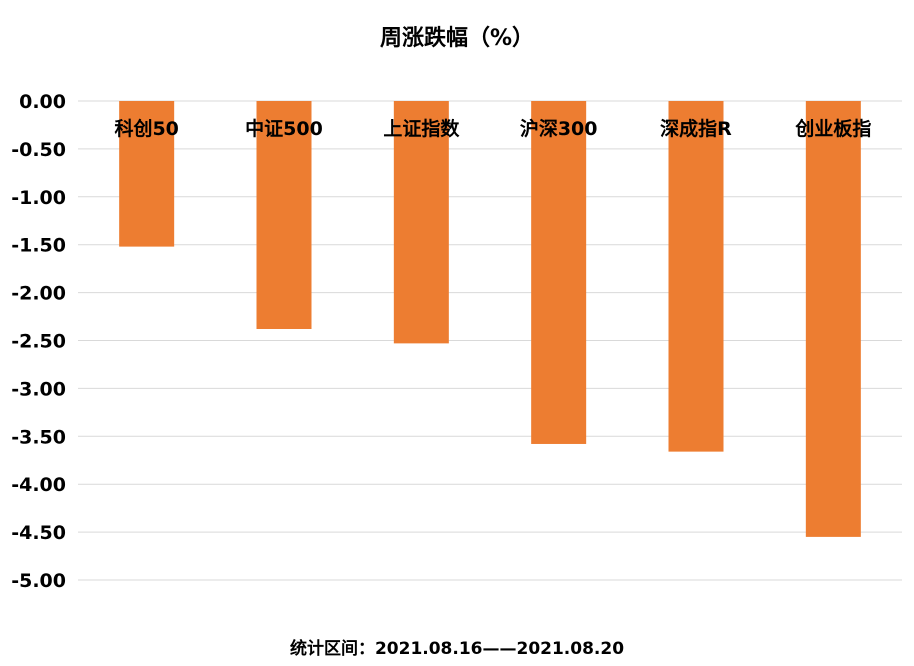 This screenshot has width=914, height=666. What do you see at coordinates (38, 150) in the screenshot?
I see `y-tick-label: -0.50` at bounding box center [38, 150].